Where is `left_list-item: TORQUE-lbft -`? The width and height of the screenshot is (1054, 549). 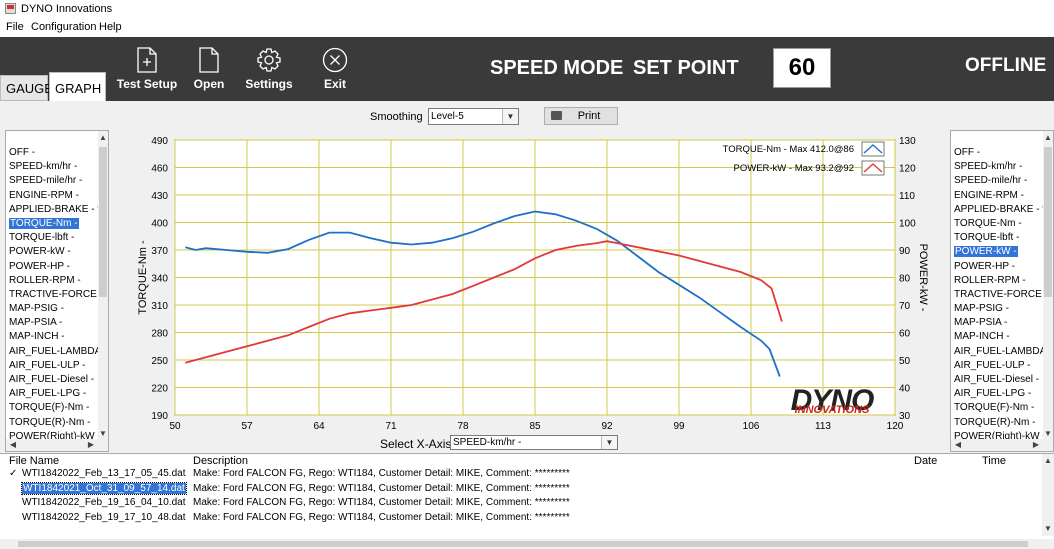
left_list-item: TORQUE-lbft - is located at coordinates (58, 238).